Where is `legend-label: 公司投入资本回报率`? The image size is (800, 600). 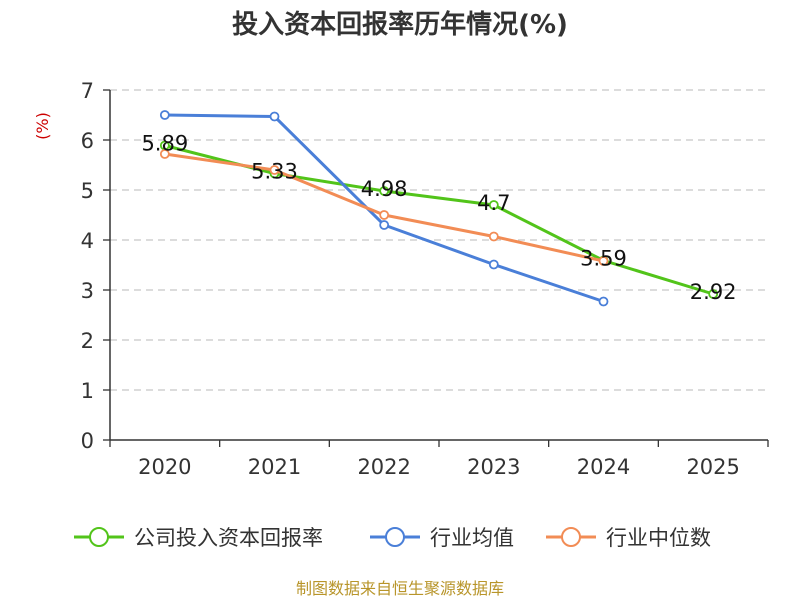 legend-label: 公司投入资本回报率 is located at coordinates (228, 538).